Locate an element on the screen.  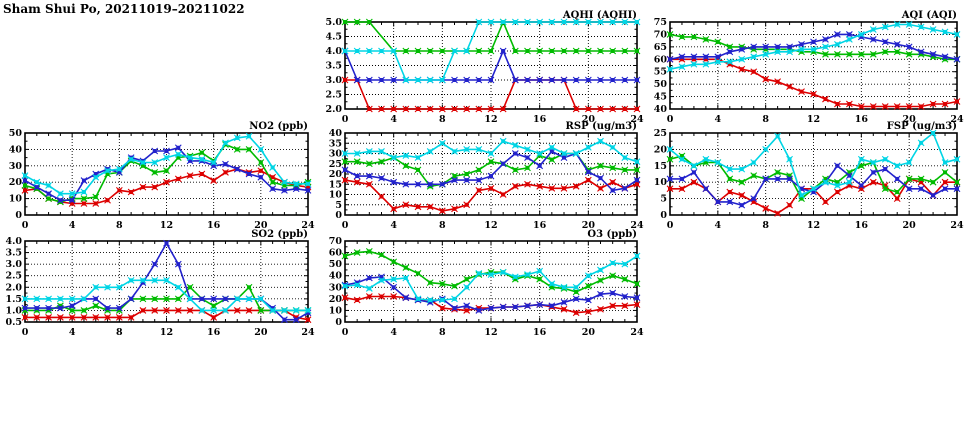
svg-text: 75 is located at coordinates (660, 22).